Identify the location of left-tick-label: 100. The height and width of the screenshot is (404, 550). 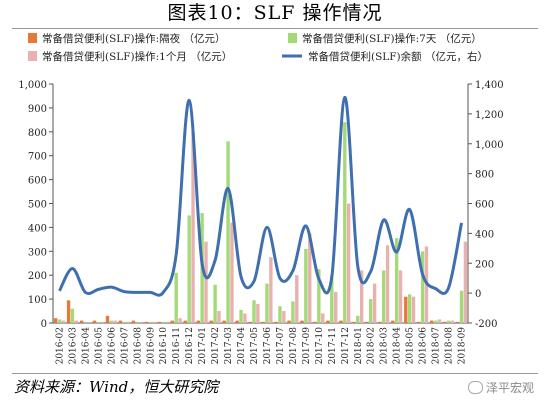
(37, 300).